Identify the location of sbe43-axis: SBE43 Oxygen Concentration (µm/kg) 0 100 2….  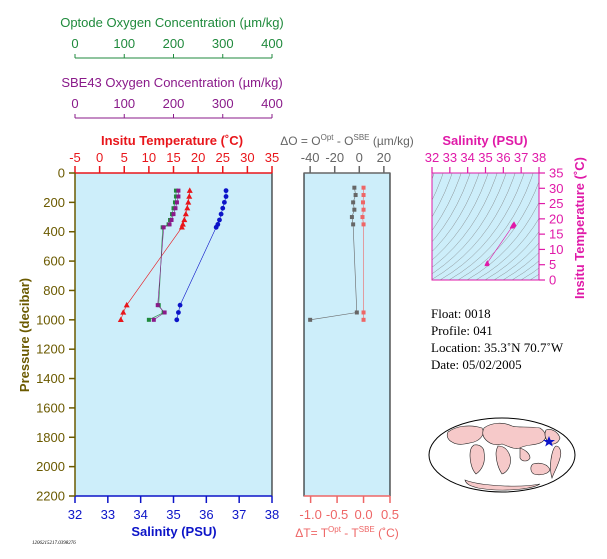
(172, 97).